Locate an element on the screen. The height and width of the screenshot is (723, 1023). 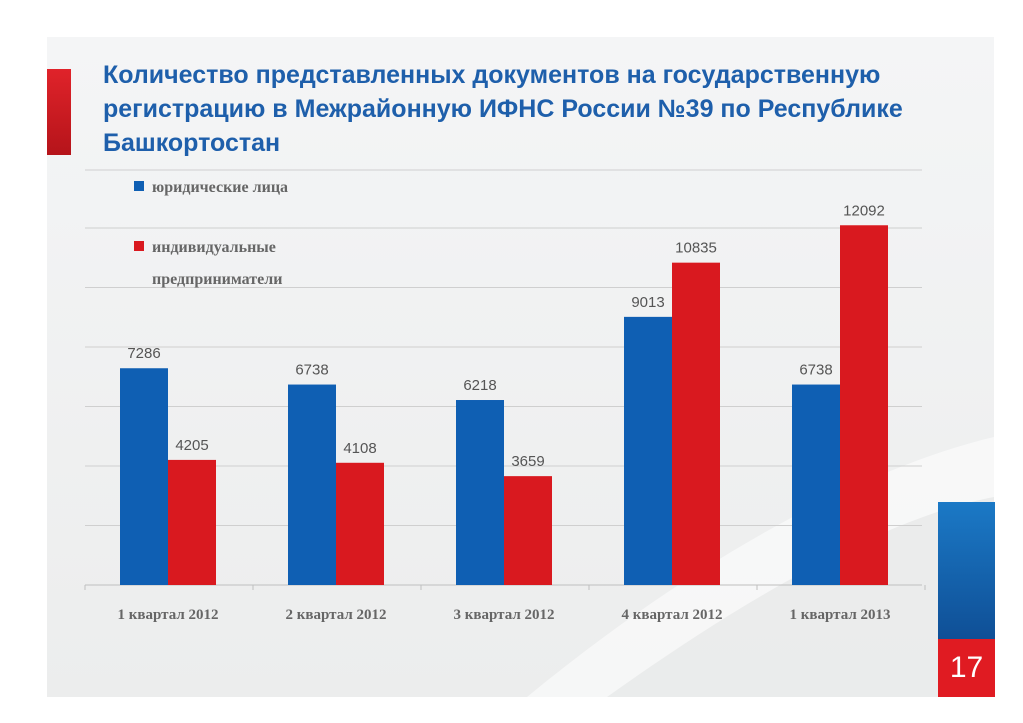
legend-swatch-legal-entities is located at coordinates (139, 186).